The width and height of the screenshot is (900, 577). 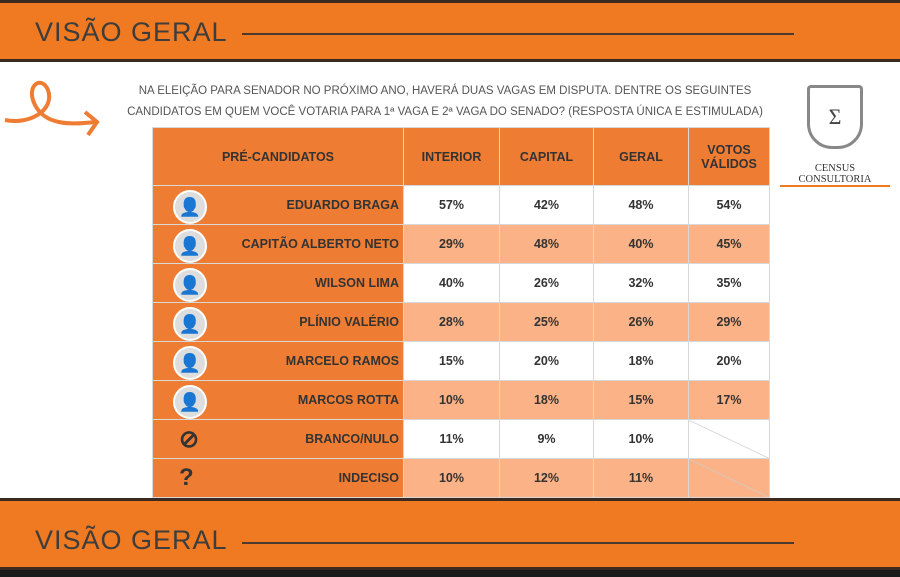 What do you see at coordinates (546, 439) in the screenshot?
I see `value-cell: 9%` at bounding box center [546, 439].